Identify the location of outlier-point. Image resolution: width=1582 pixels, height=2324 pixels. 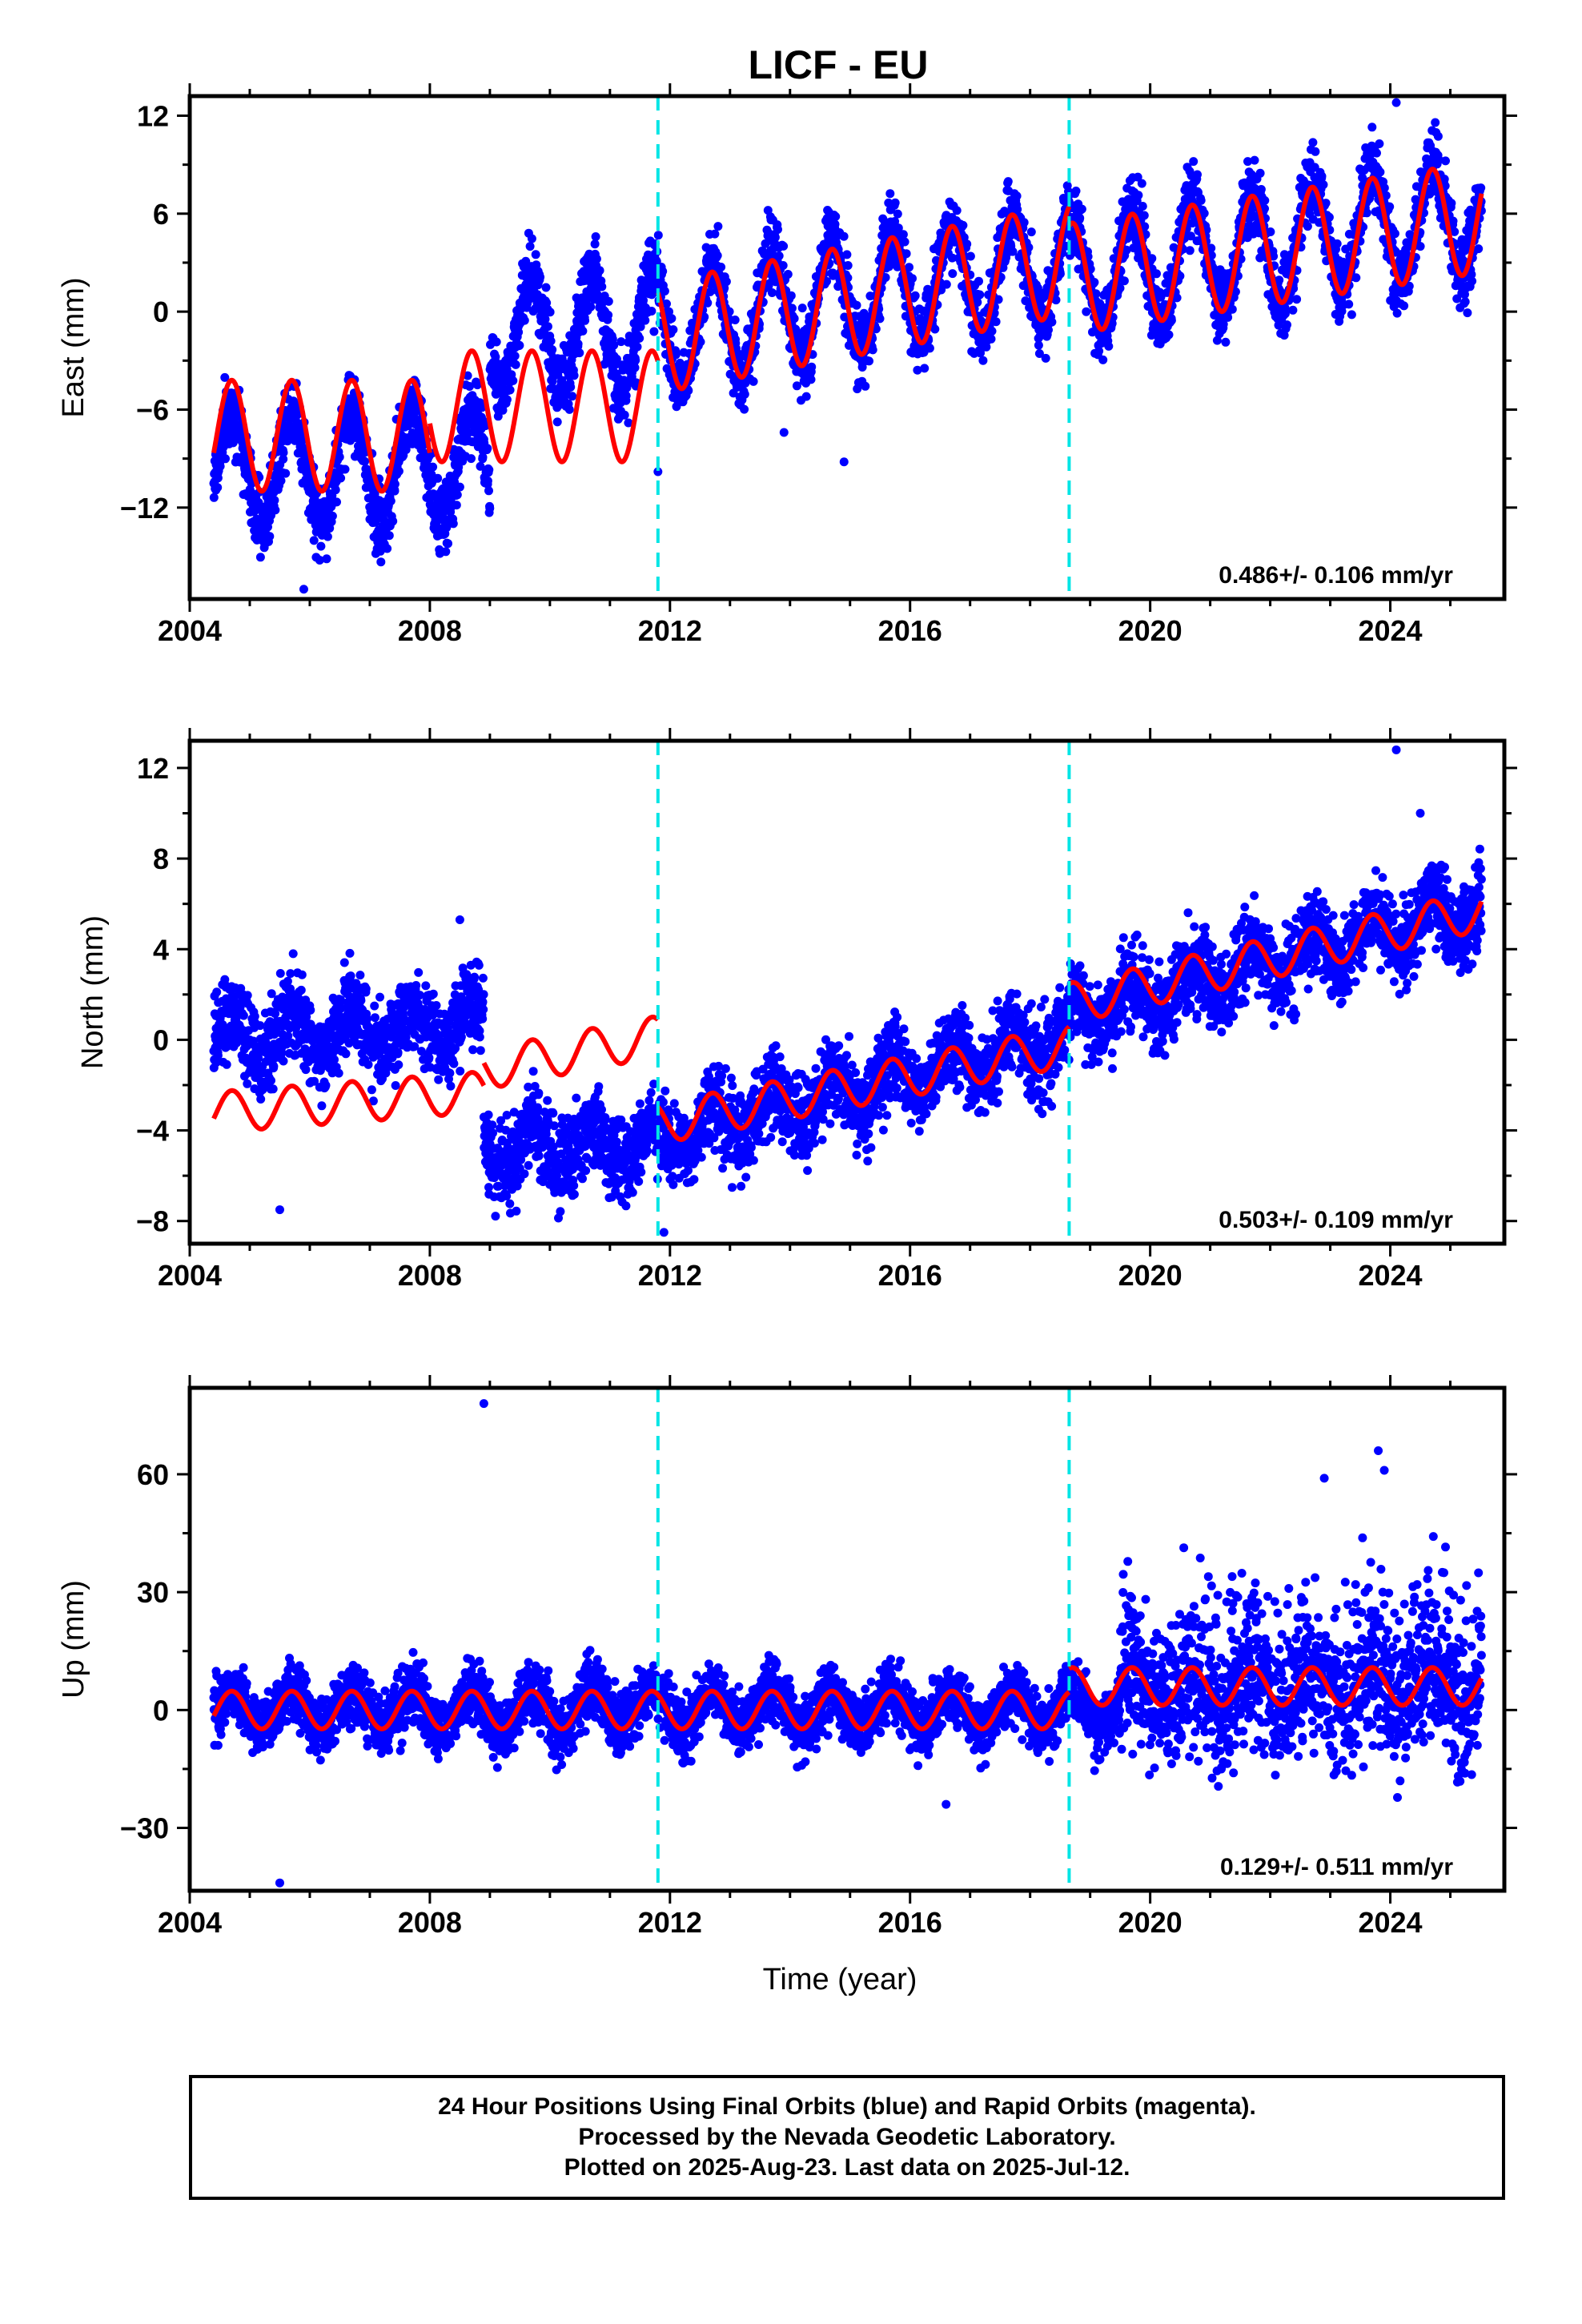
(784, 432).